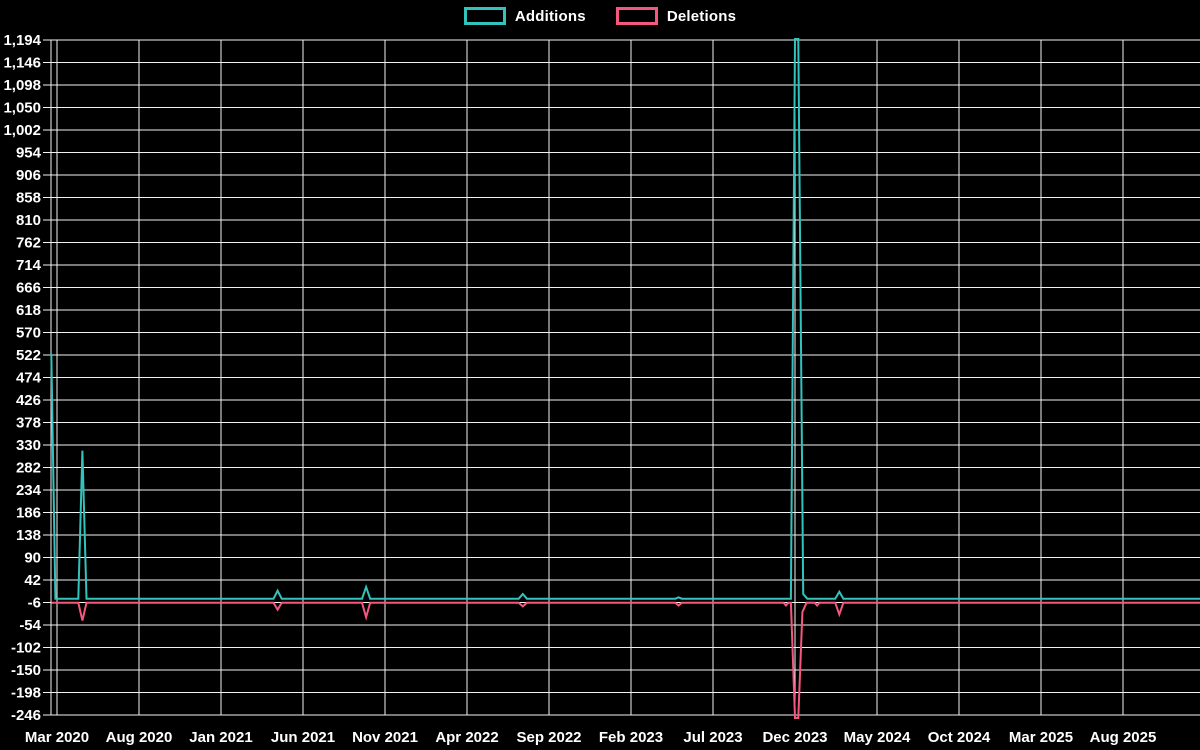  What do you see at coordinates (28, 400) in the screenshot?
I see `y-tick-label: 426` at bounding box center [28, 400].